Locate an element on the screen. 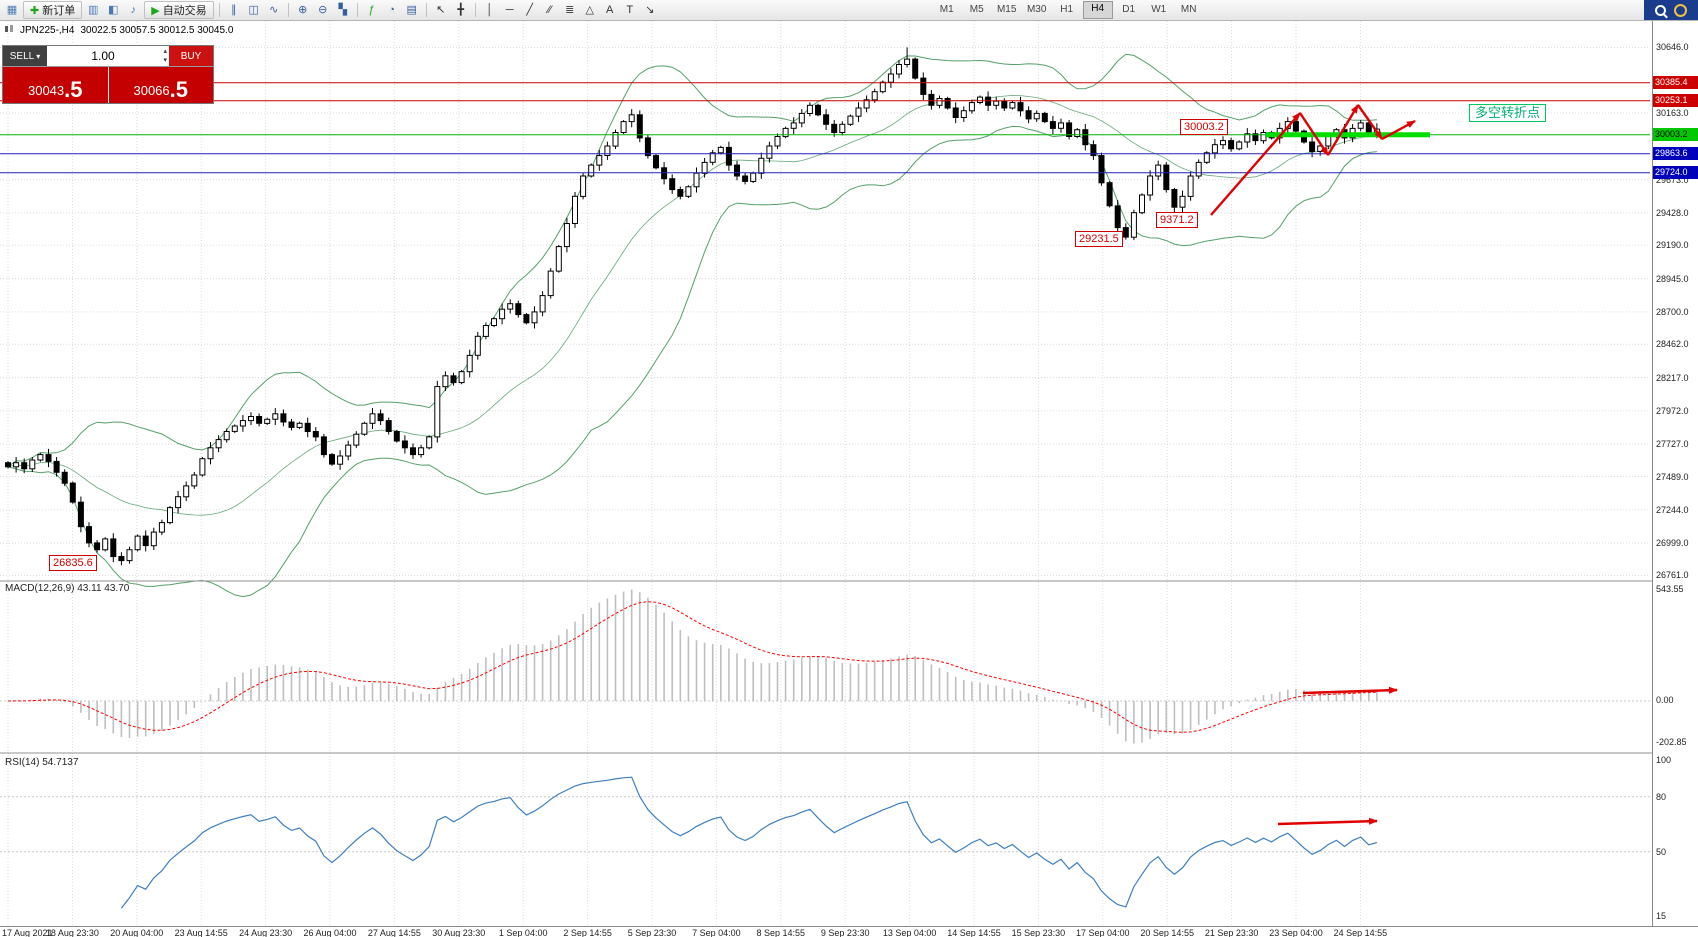 The height and width of the screenshot is (937, 1698). buy-price-button: 30066 .5 is located at coordinates (160, 85).